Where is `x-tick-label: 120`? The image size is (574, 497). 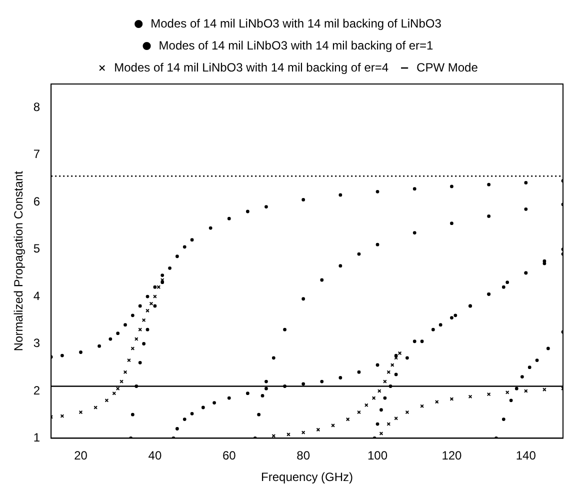 x-tick-label: 120 is located at coordinates (452, 455).